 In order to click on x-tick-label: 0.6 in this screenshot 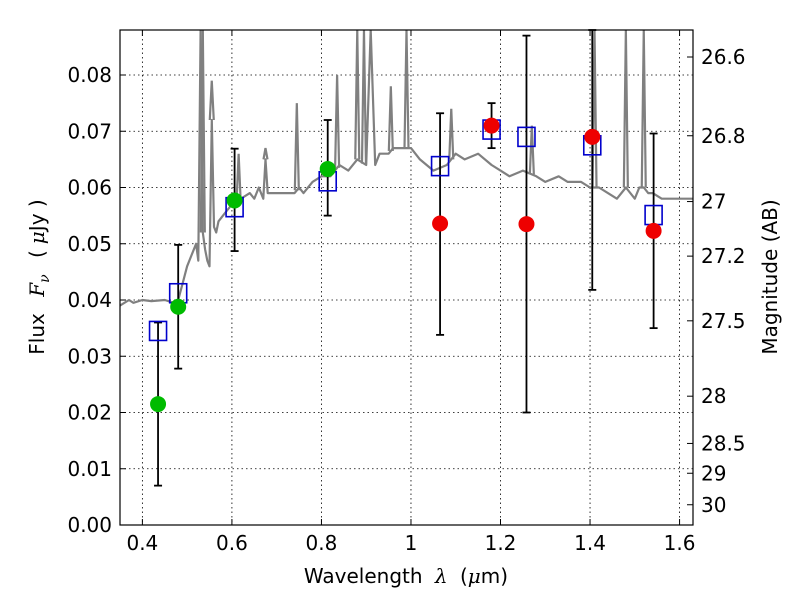, I will do `click(232, 543)`.